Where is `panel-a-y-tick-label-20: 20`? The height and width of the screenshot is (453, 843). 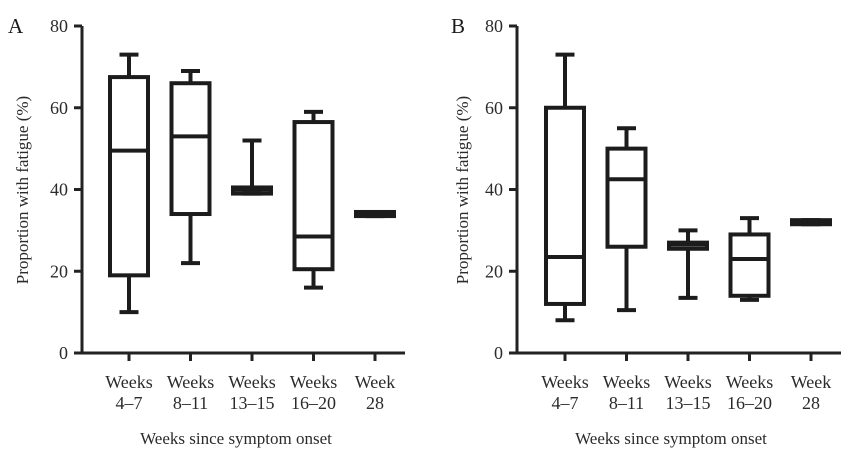 panel-a-y-tick-label-20: 20 is located at coordinates (59, 271).